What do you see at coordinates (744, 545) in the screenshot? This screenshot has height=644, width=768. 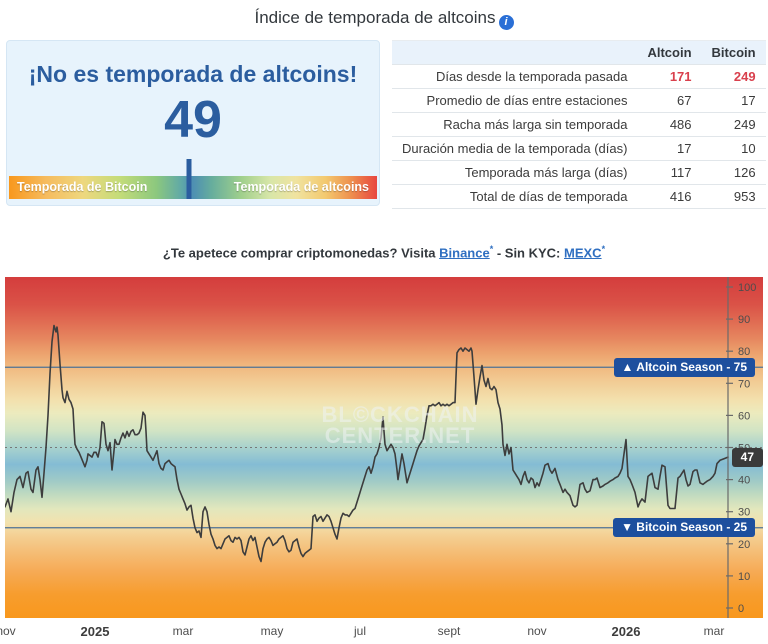 I see `svg-text: 20` at bounding box center [744, 545].